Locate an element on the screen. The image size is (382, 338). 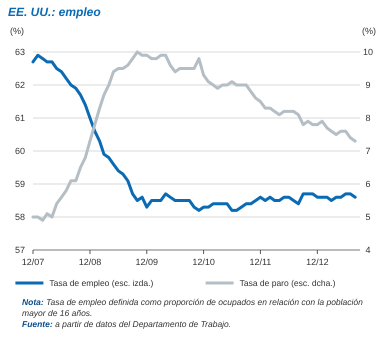
y-tick-label: 59 is located at coordinates (20, 184).